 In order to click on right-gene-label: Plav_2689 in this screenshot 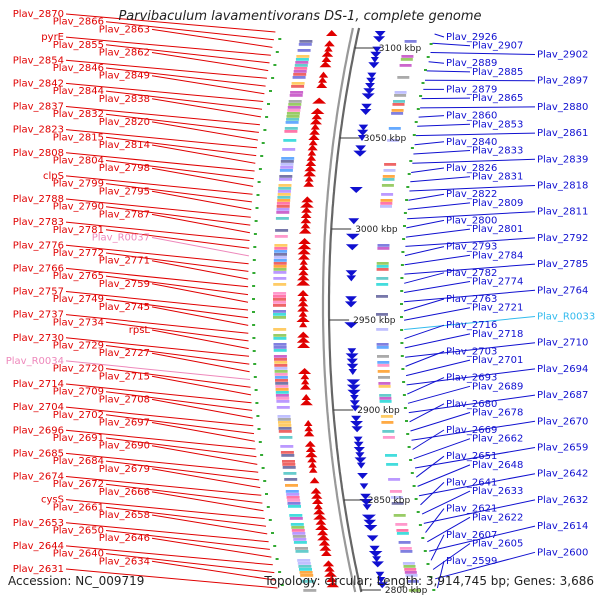, I will do `click(497, 386)`.